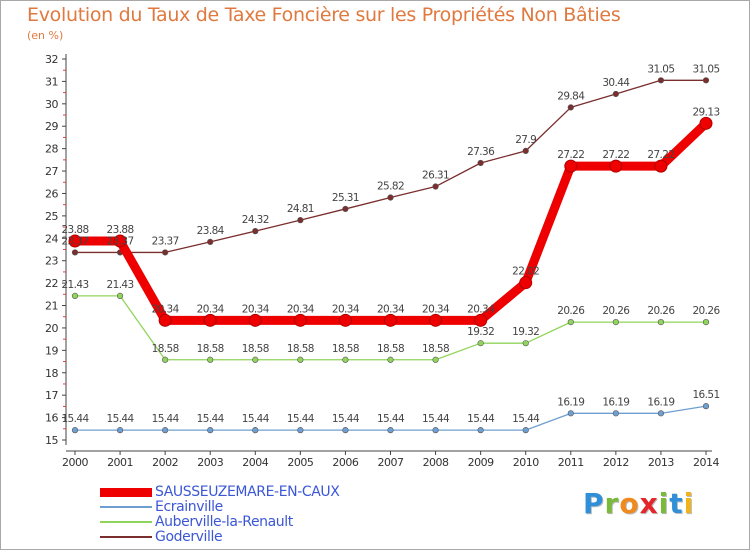  I want to click on data-label: 30.44, so click(616, 83).